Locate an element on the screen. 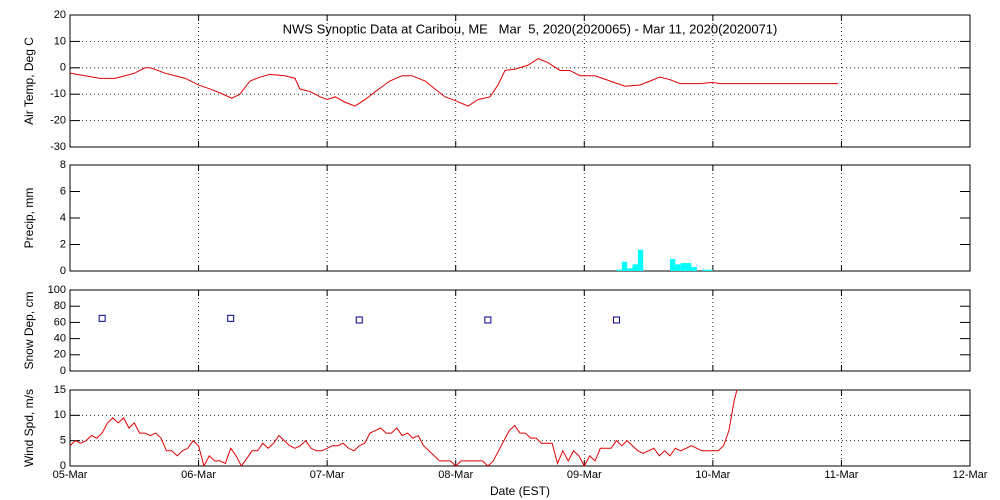  x-tick-label: 10-Mar is located at coordinates (712, 475).